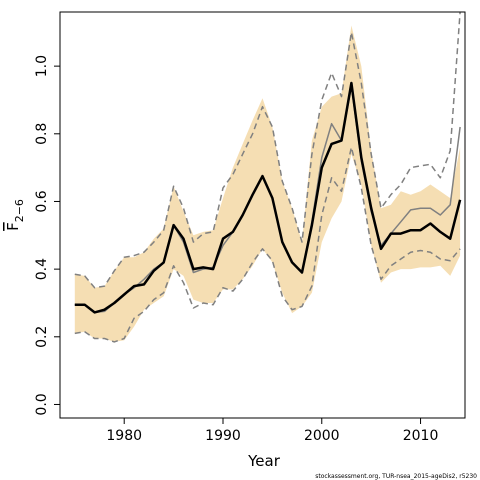  I want to click on y-axis-title-subscript: 2−6, so click(19, 210).